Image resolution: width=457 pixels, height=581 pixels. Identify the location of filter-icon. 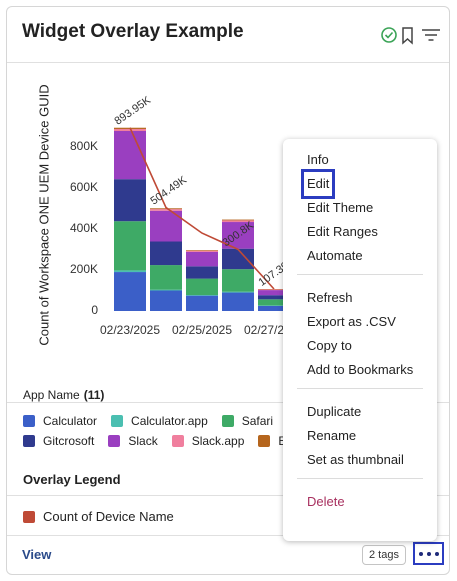
(431, 35).